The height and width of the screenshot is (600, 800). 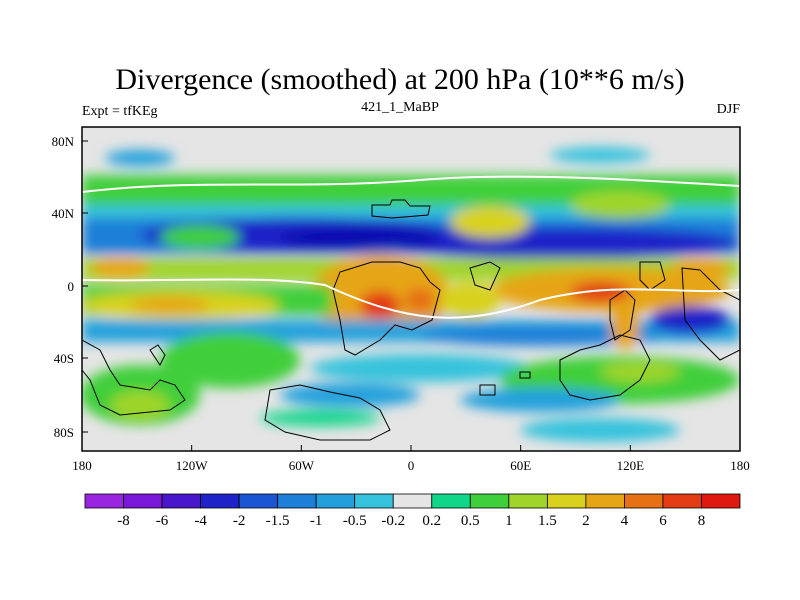 I want to click on colorbar-label: -1.5, so click(x=278, y=521).